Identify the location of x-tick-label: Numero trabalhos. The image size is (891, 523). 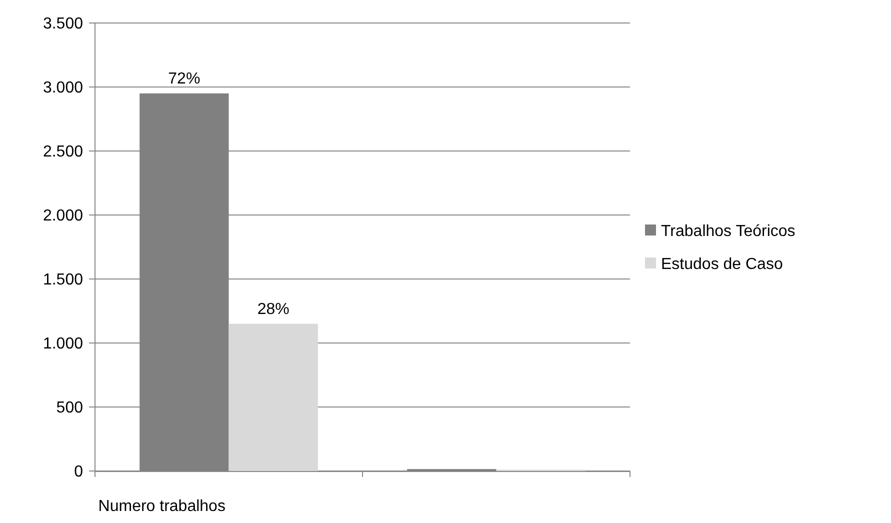
(162, 506).